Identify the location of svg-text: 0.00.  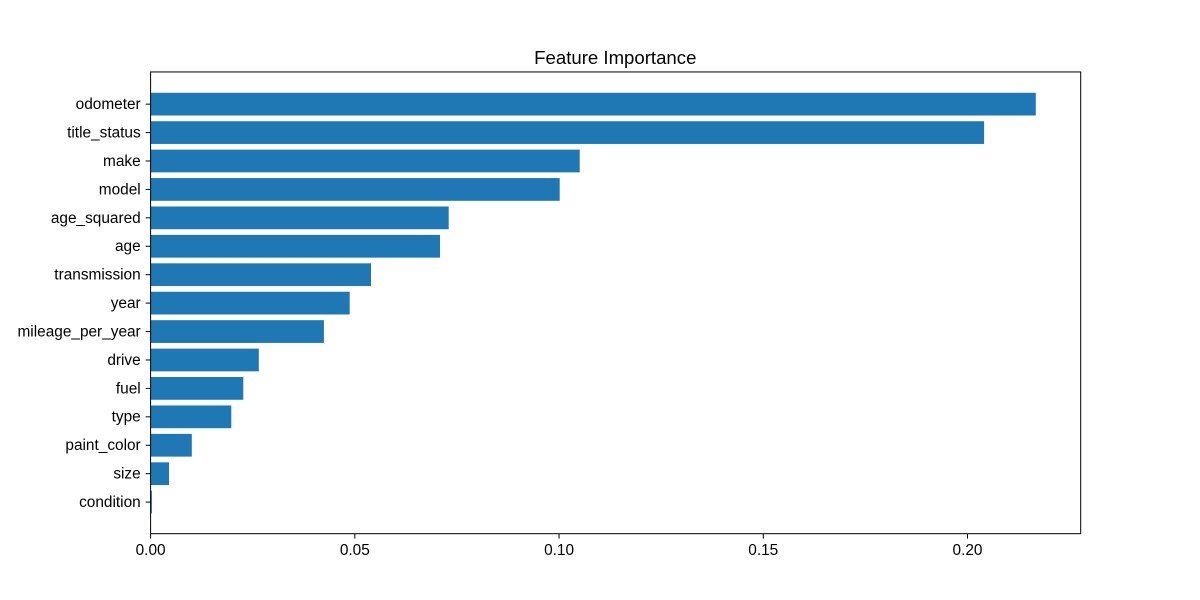
(151, 550).